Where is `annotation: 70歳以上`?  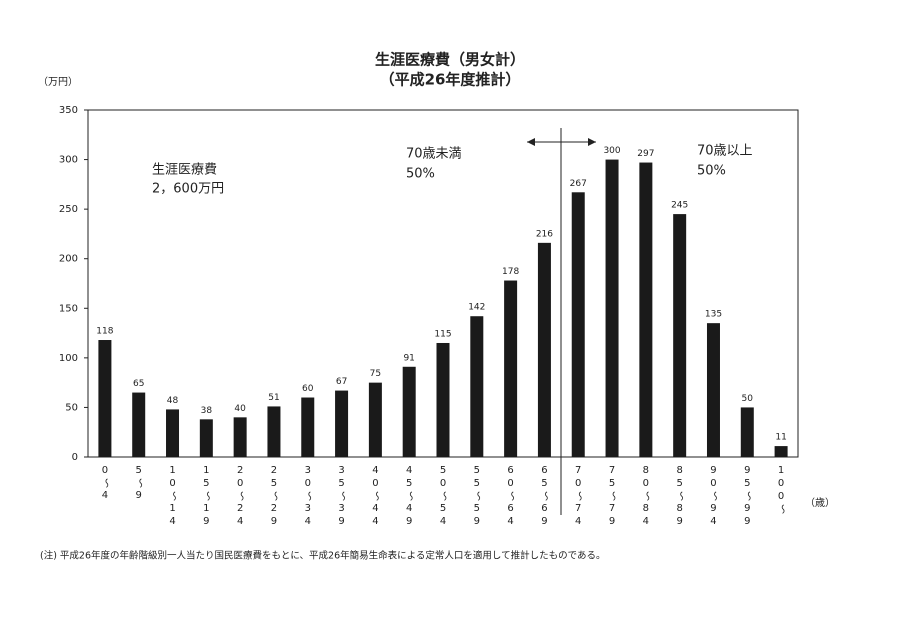
annotation: 70歳以上 is located at coordinates (725, 151).